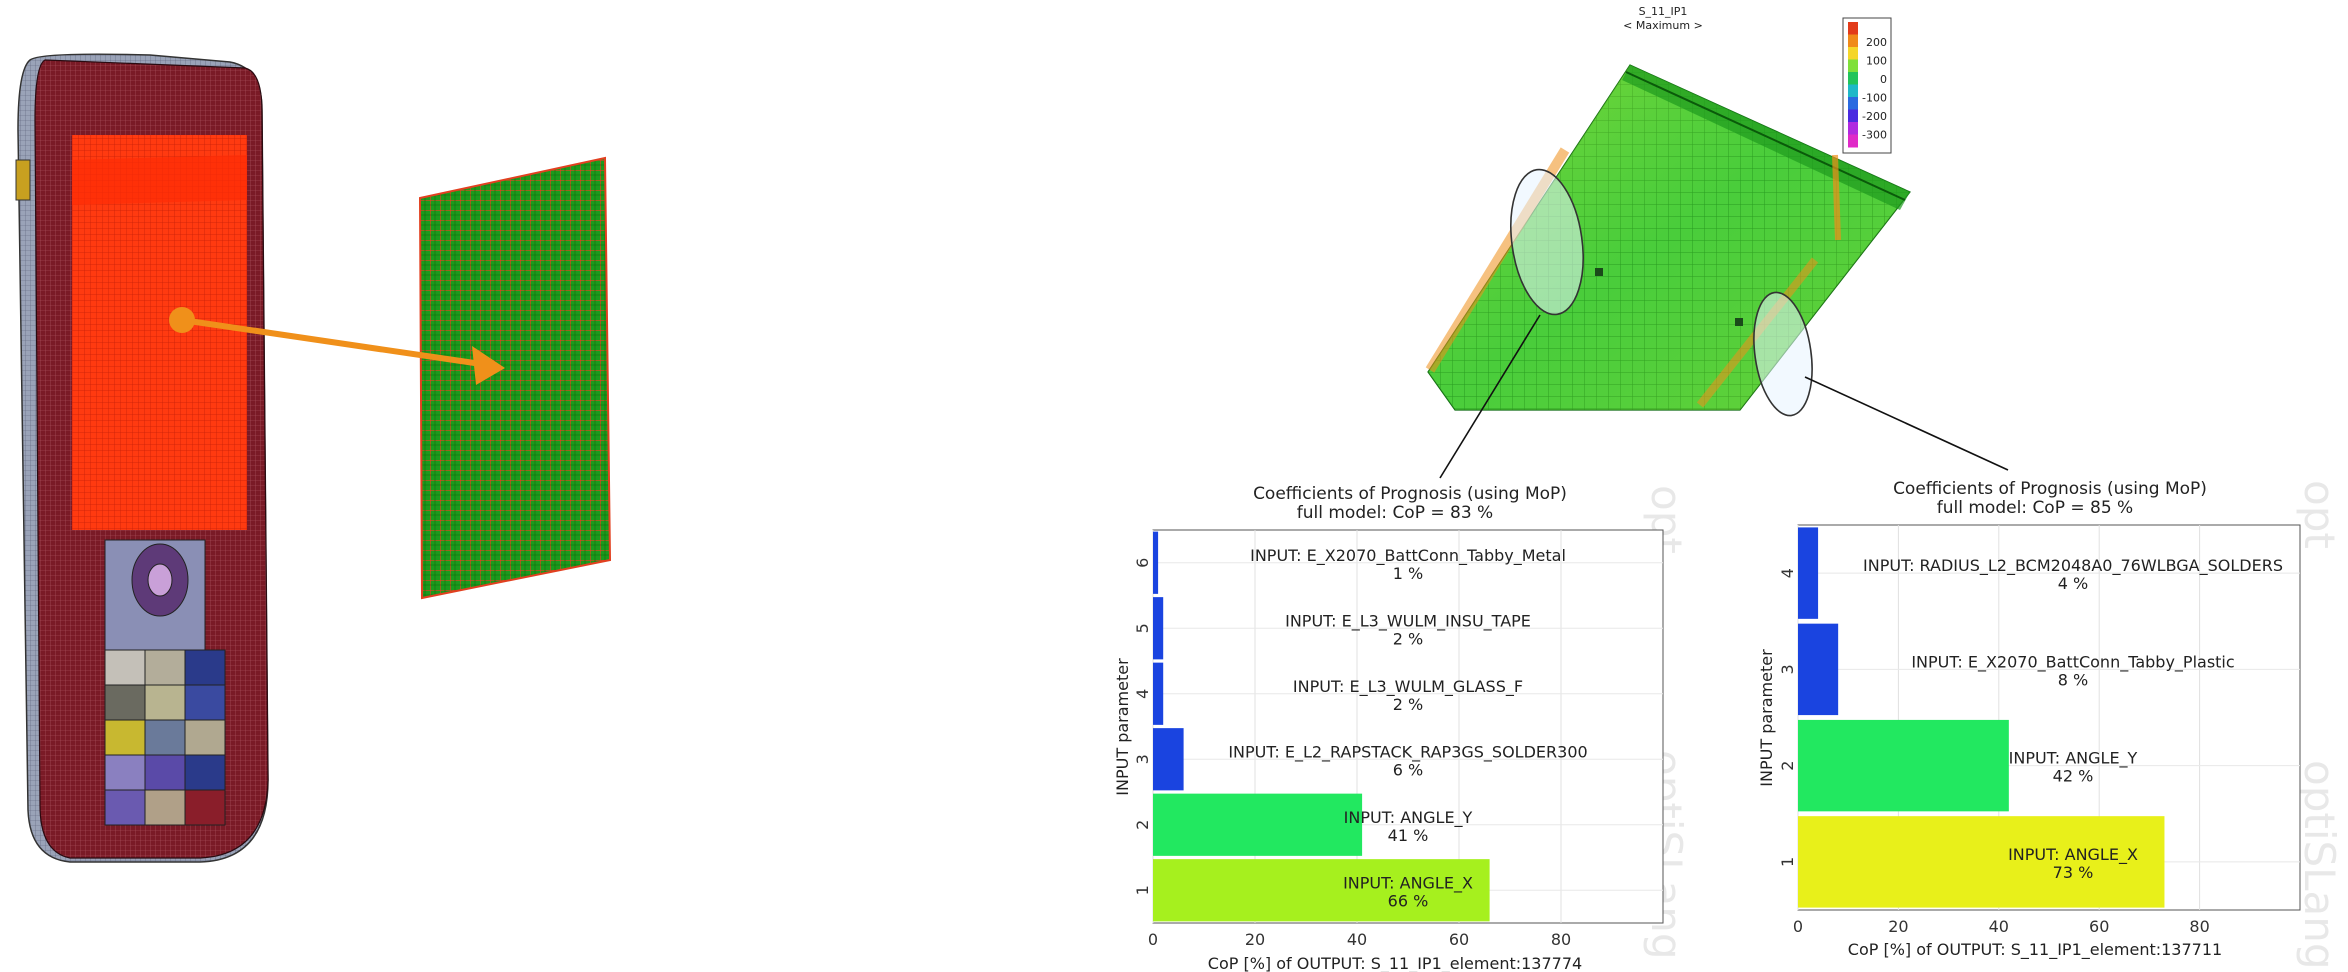  Describe the element at coordinates (1876, 42) in the screenshot. I see `colorbar-tick-label: 200` at that location.